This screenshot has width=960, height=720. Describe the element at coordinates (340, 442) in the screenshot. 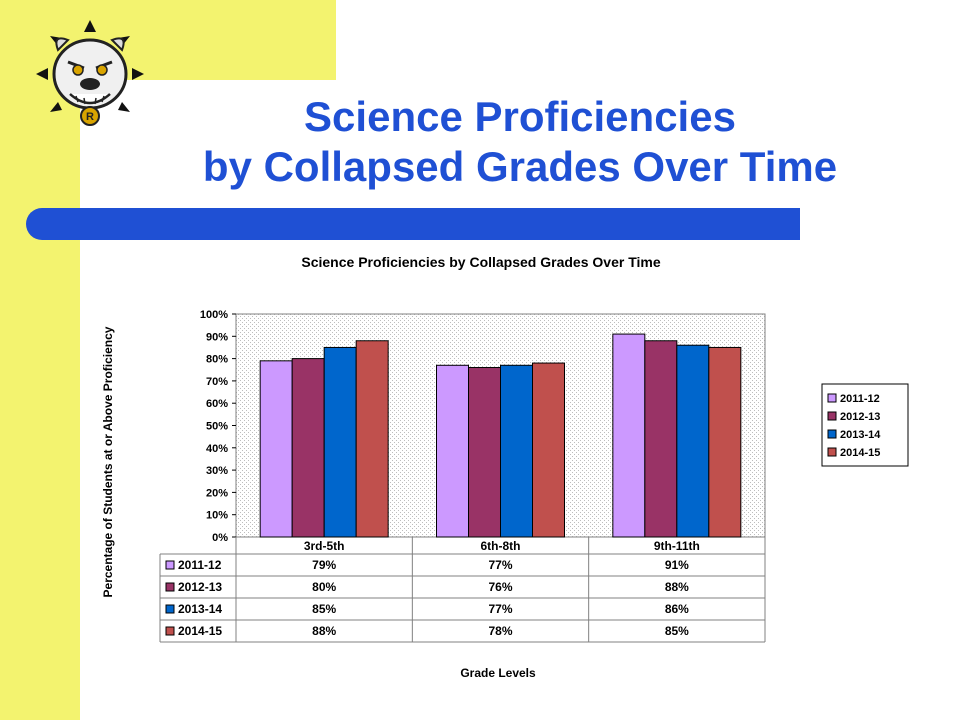

I see `bar-2013-14-3rd-5th` at that location.